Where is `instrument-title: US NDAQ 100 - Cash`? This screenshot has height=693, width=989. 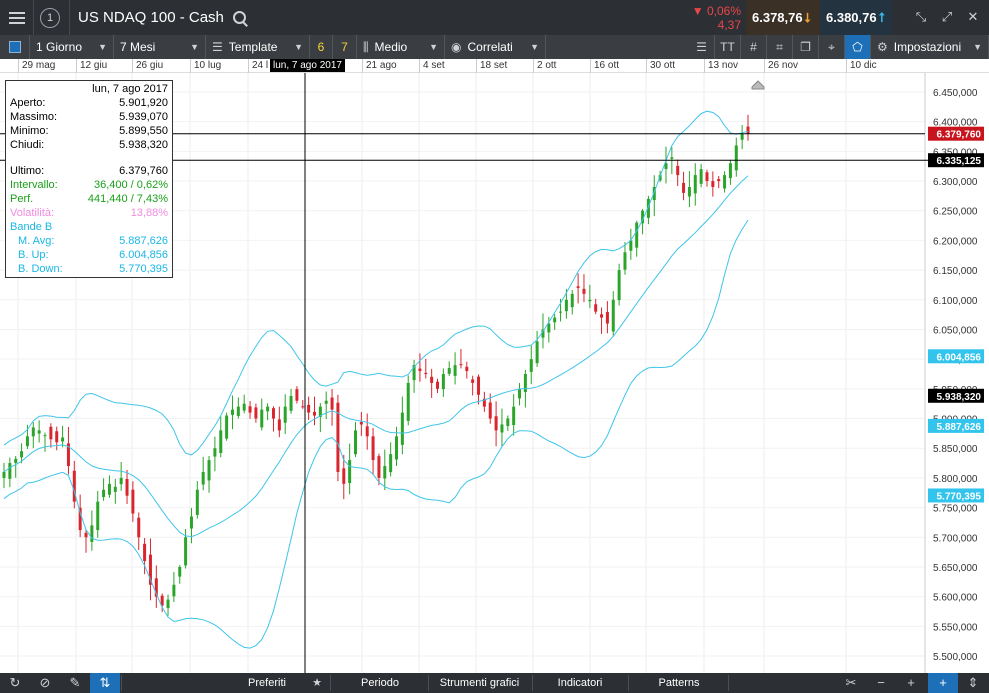
instrument-title: US NDAQ 100 - Cash is located at coordinates (151, 17).